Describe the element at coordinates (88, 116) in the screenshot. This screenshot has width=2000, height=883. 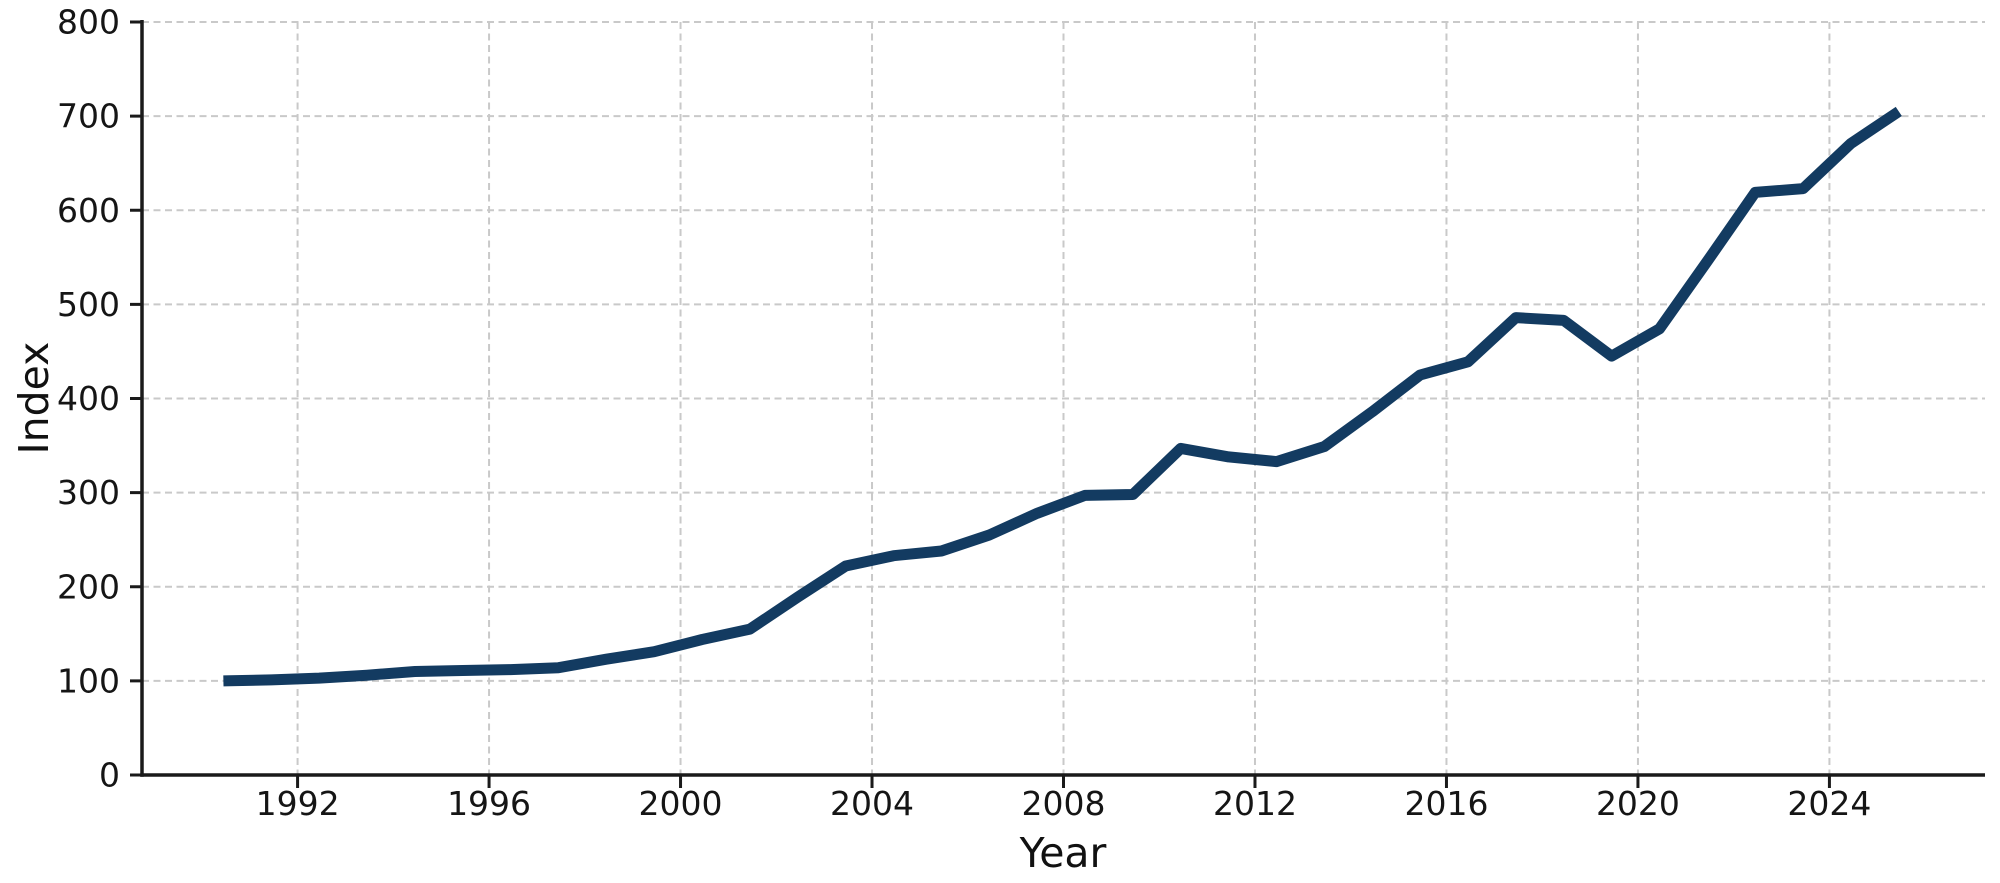
I see `y-tick-label: 700` at that location.